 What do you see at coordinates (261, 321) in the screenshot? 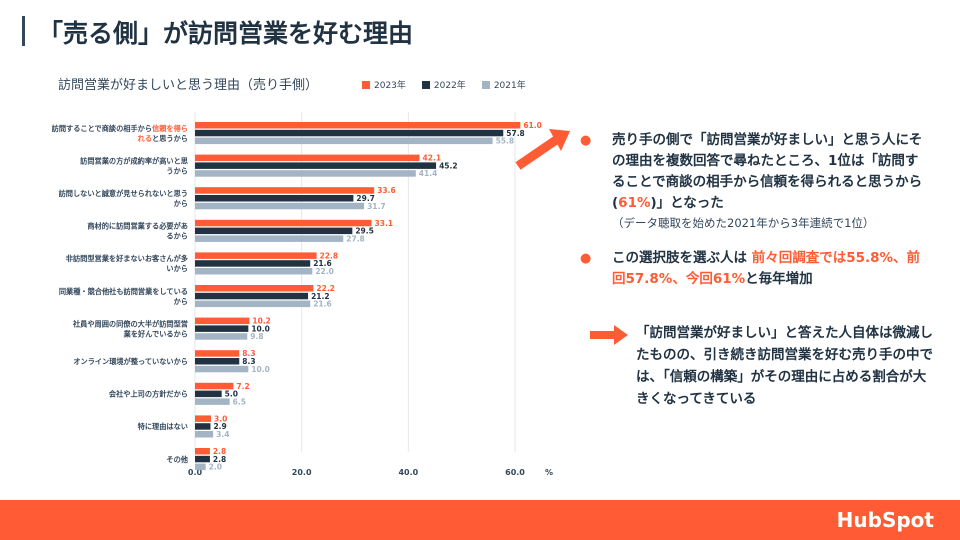
I see `data-label: 10.2` at bounding box center [261, 321].